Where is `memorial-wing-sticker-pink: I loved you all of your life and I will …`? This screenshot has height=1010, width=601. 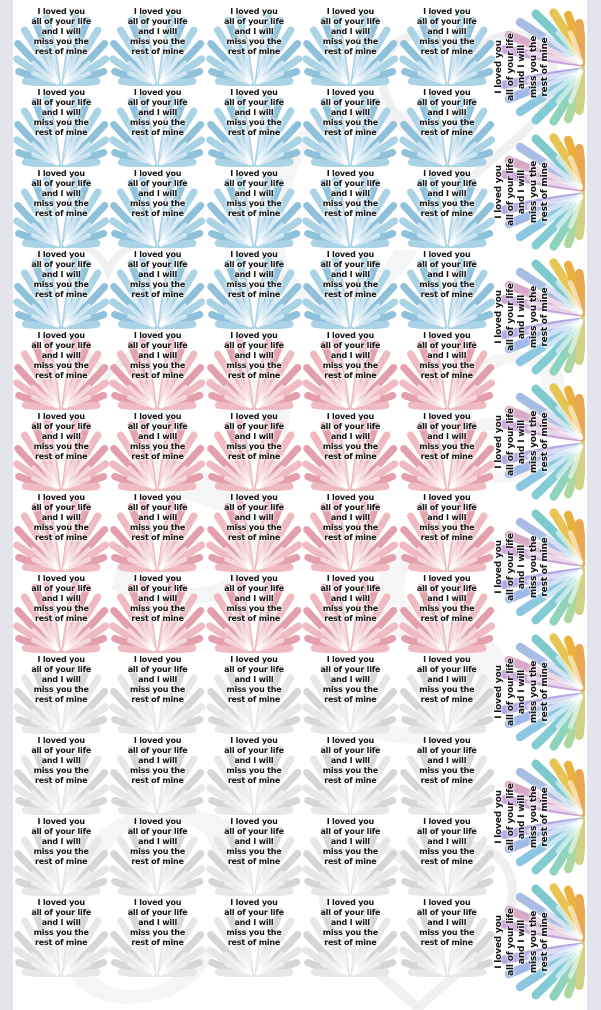 memorial-wing-sticker-pink: I loved you all of your life and I will … is located at coordinates (446, 369).